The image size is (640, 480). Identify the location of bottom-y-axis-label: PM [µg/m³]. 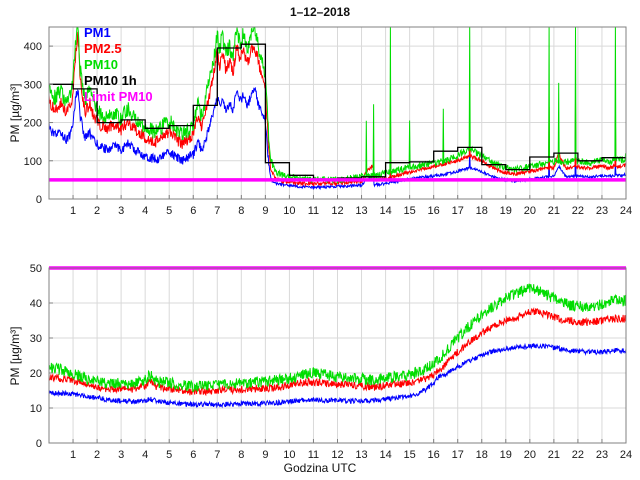
(15, 356).